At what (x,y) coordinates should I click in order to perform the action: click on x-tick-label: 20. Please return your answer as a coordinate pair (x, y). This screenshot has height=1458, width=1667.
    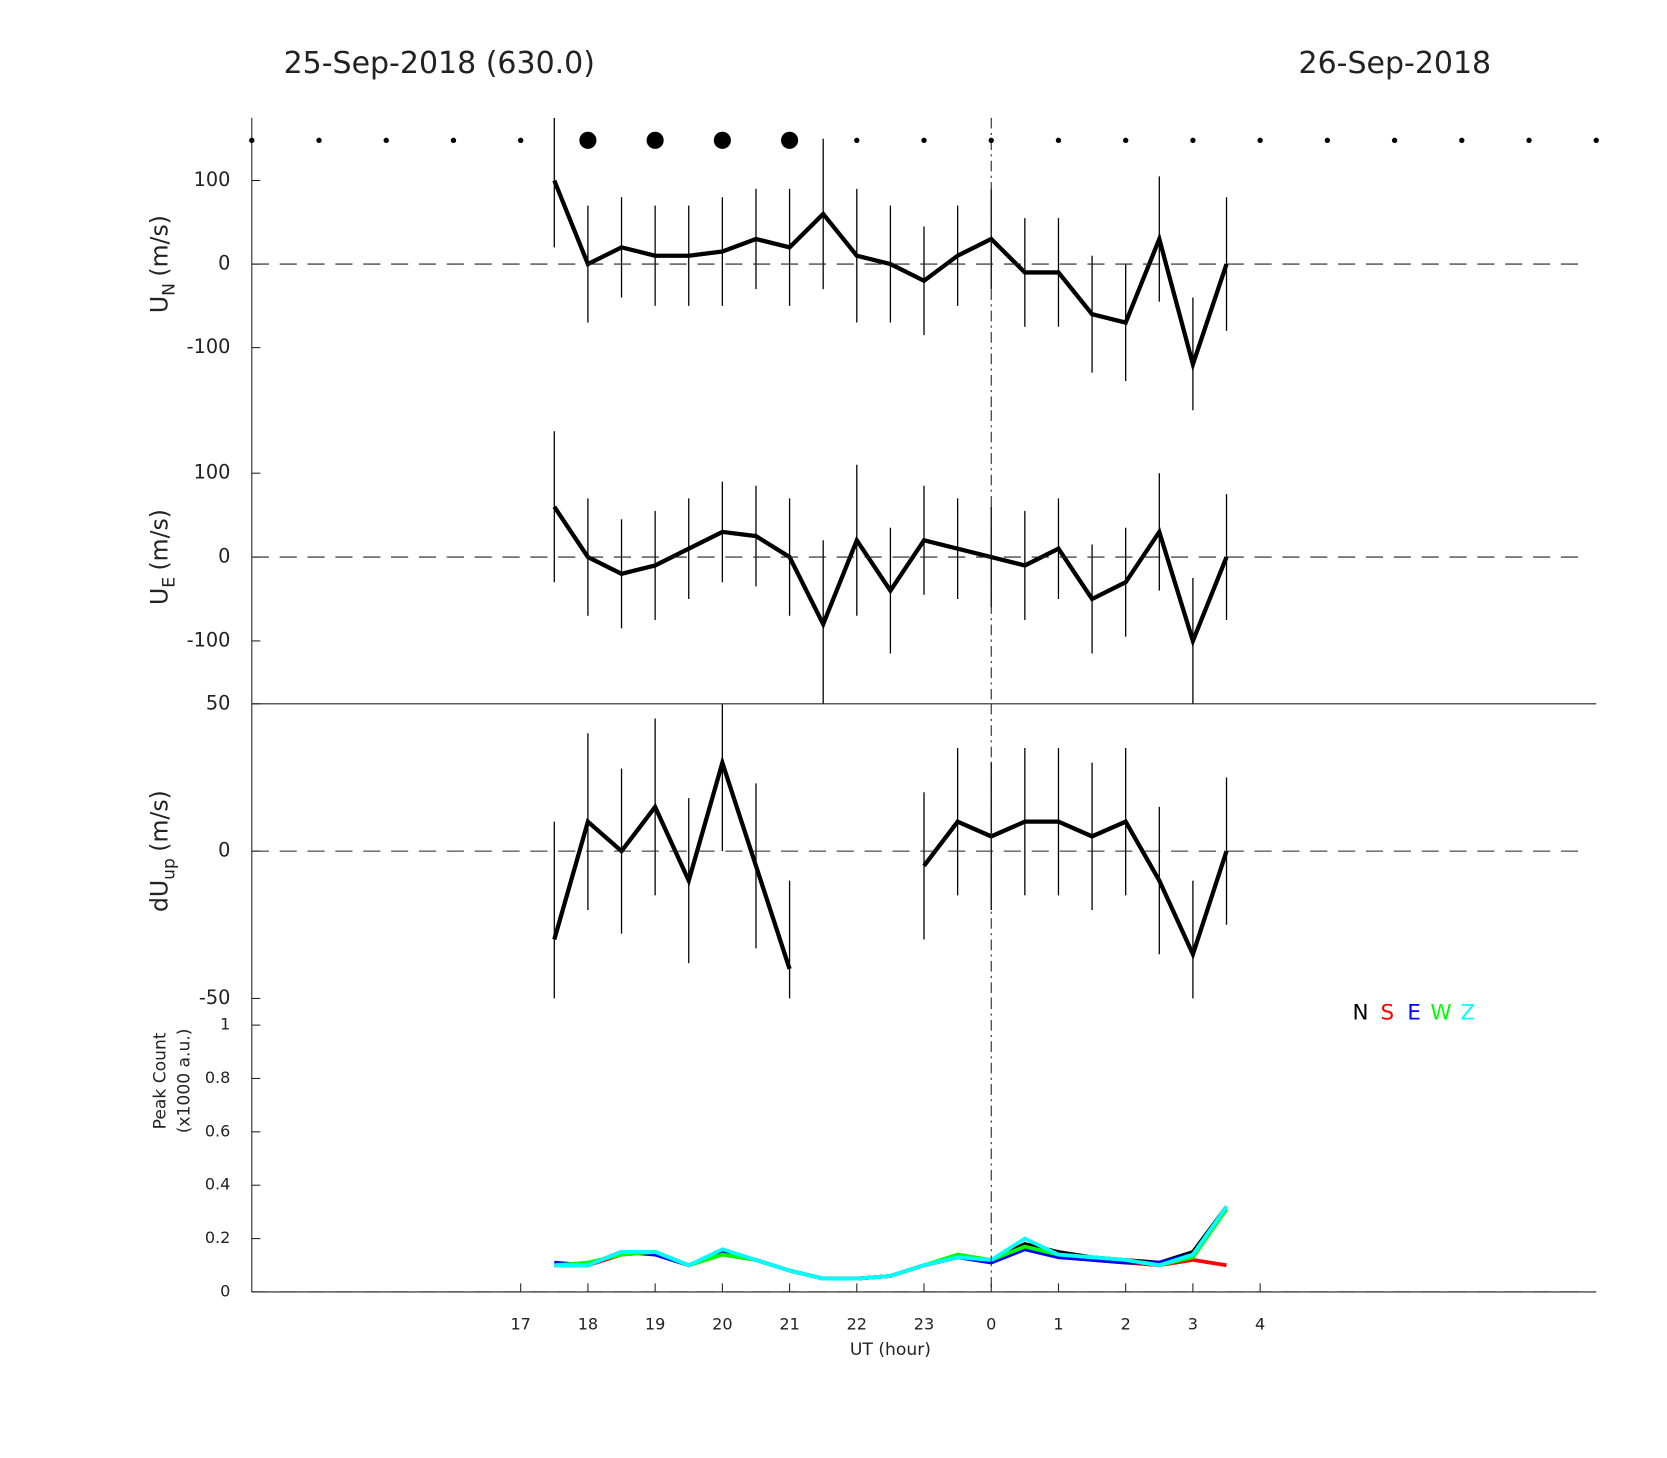
    Looking at the image, I should click on (722, 1324).